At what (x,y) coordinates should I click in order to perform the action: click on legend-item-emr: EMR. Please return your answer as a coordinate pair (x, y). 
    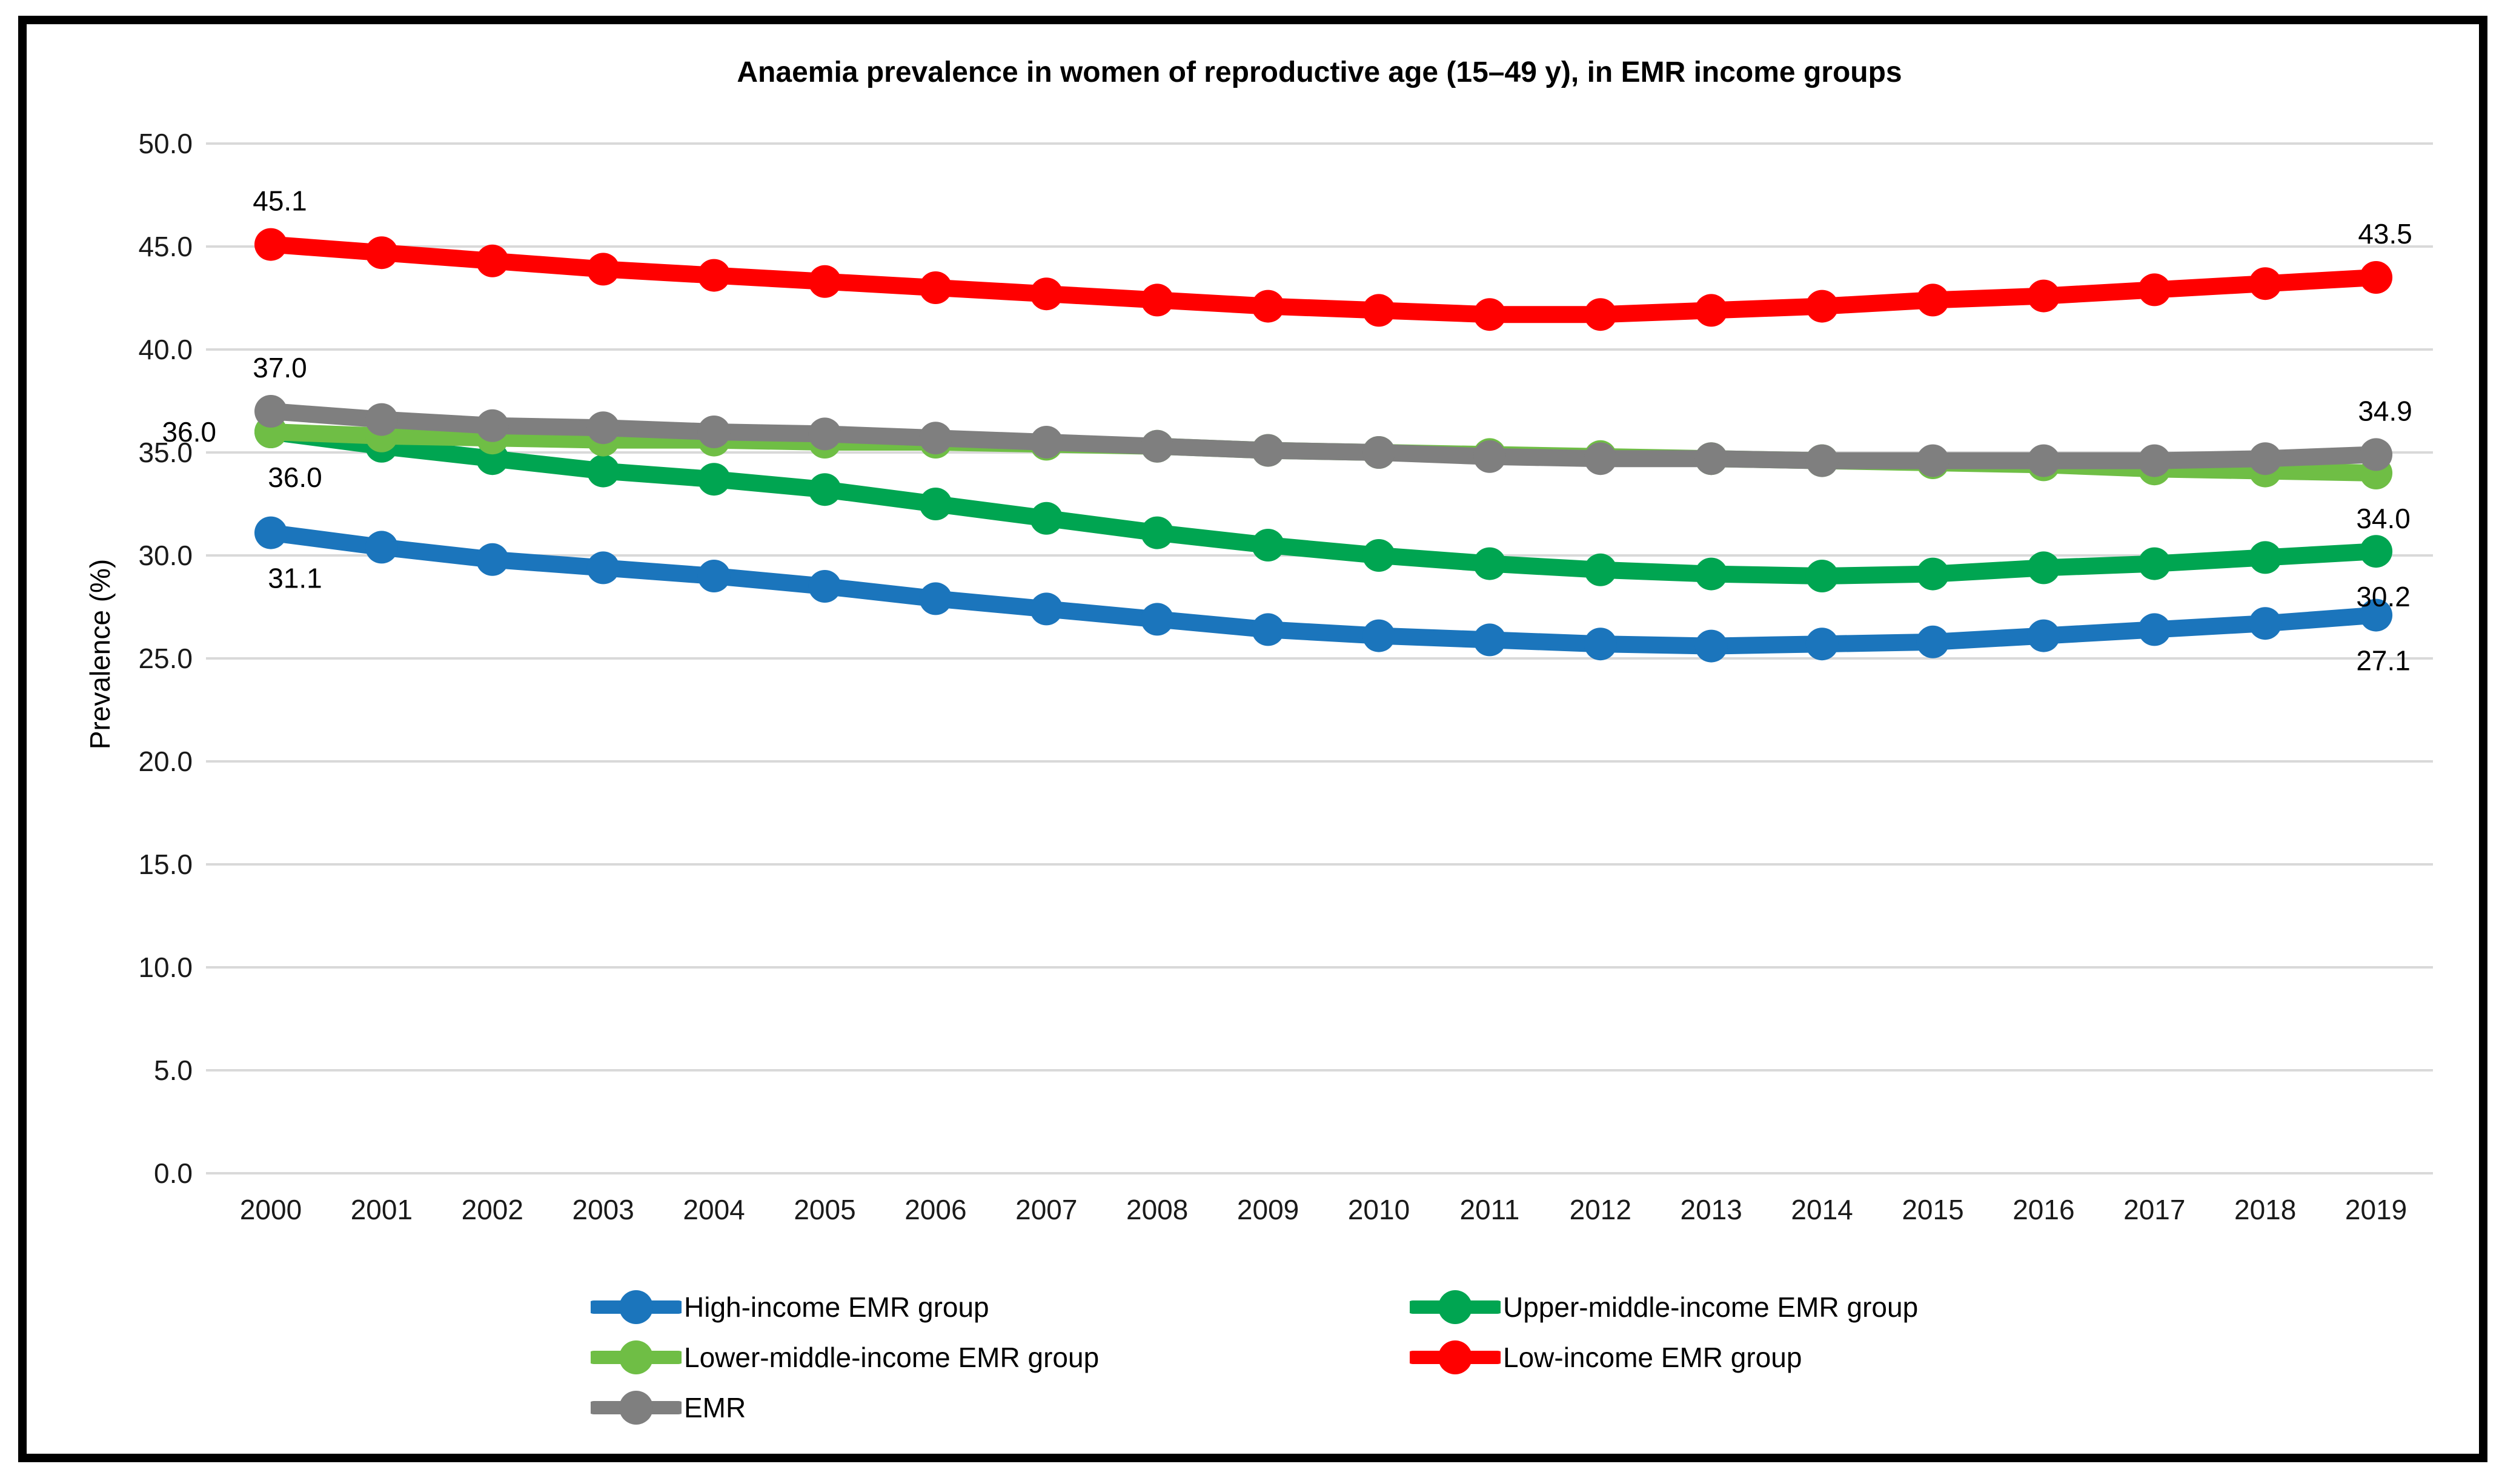
    Looking at the image, I should click on (668, 1408).